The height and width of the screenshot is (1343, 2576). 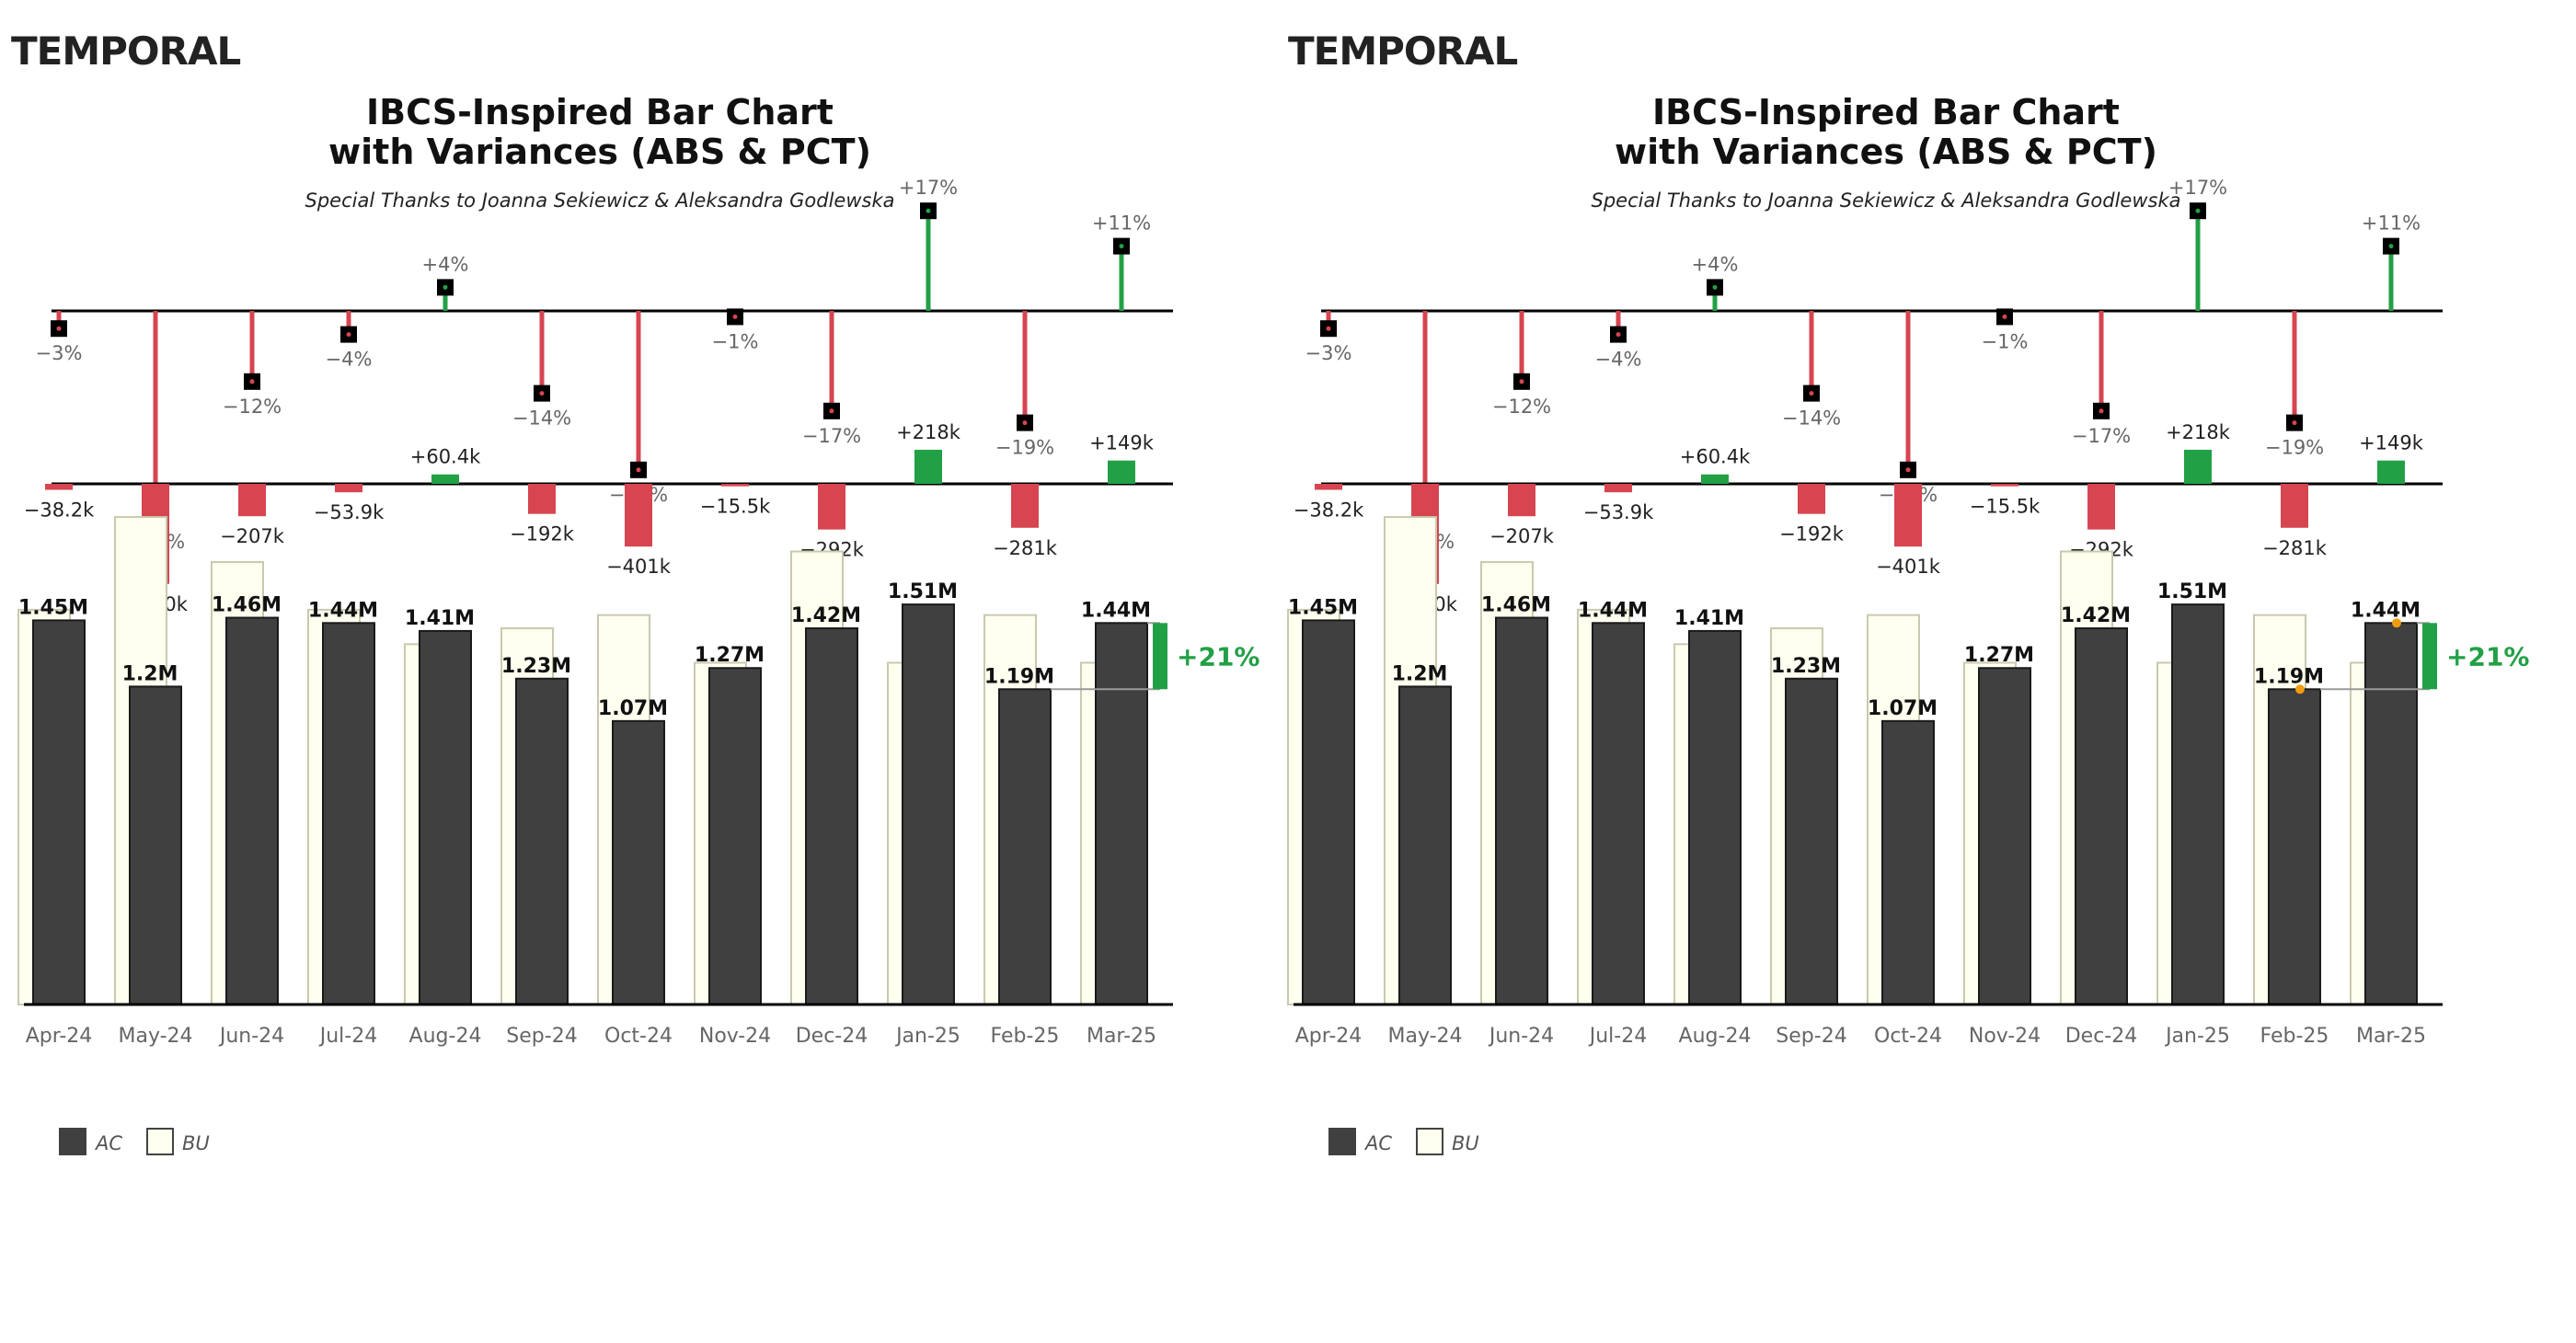 I want to click on legend-bu-swatch, so click(x=1429, y=1141).